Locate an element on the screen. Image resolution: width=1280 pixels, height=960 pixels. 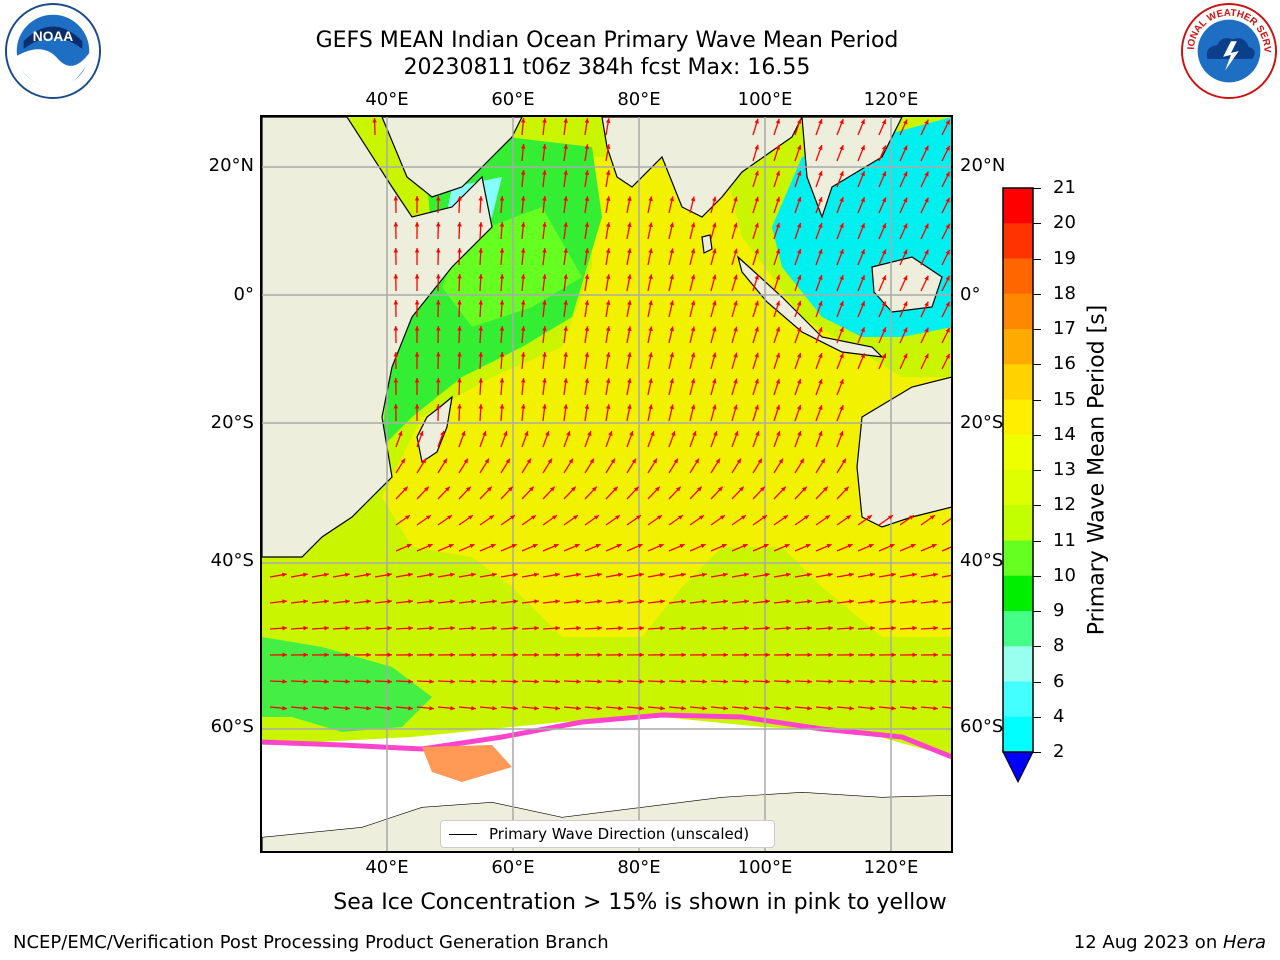
right-ytick-label: 60°S is located at coordinates (982, 726).